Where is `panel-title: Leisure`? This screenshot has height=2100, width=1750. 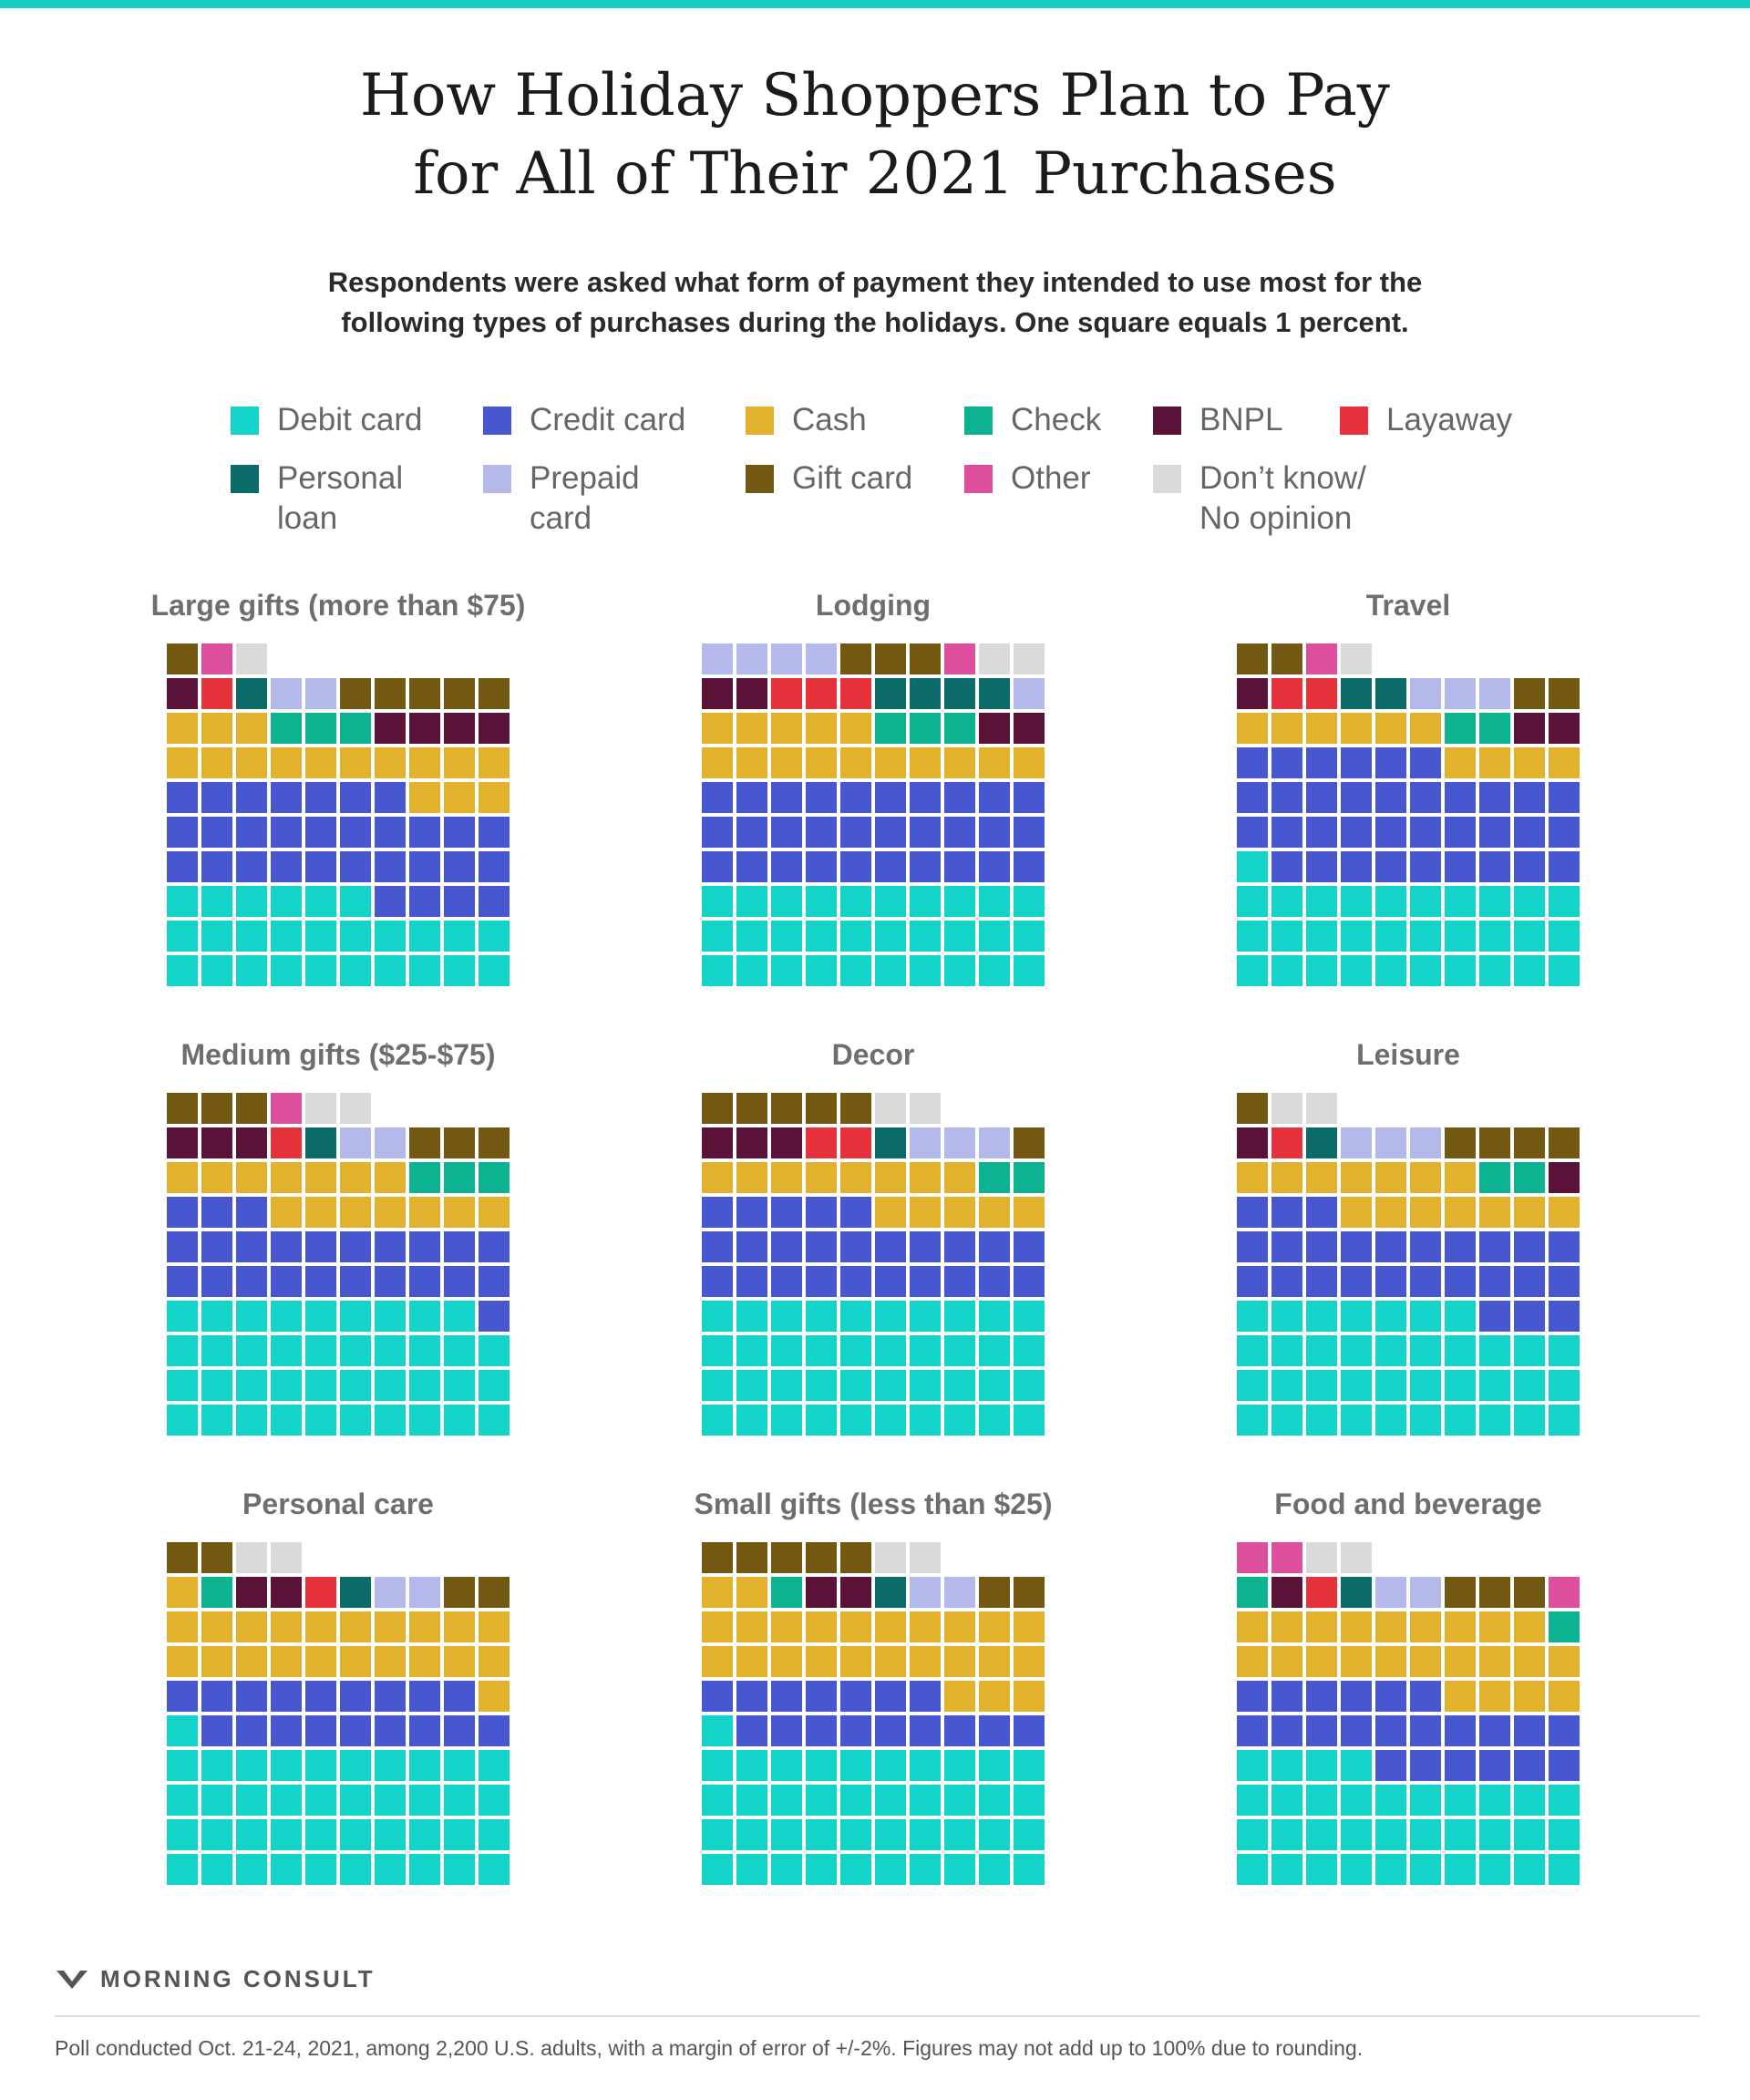
panel-title: Leisure is located at coordinates (1408, 1054).